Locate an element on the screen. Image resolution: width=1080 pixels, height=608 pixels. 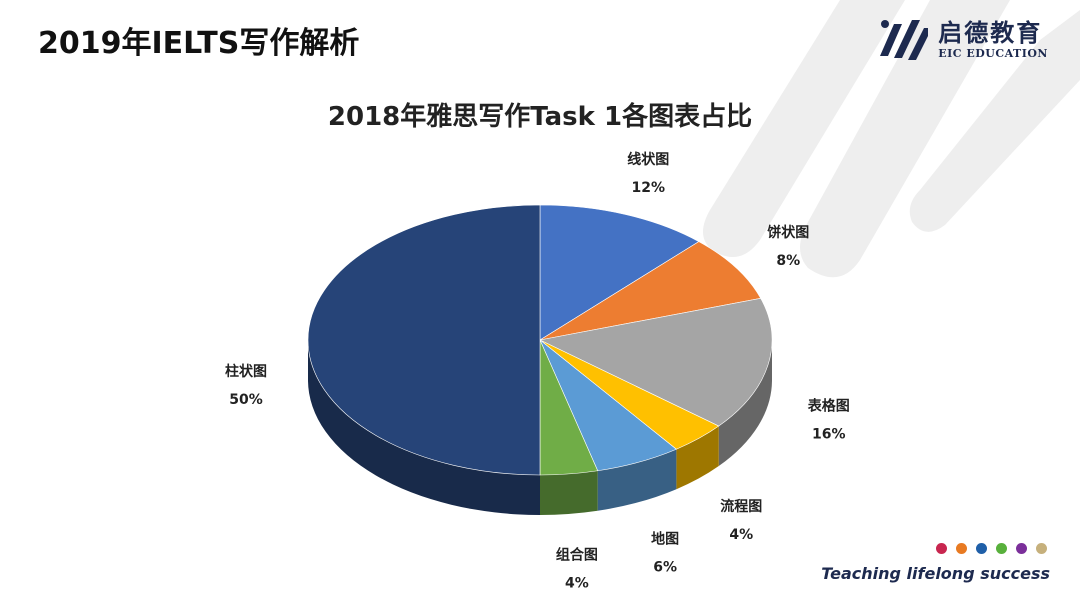
chart-title: 2018年雅思写作Task 1各图表占比 is located at coordinates (540, 117).